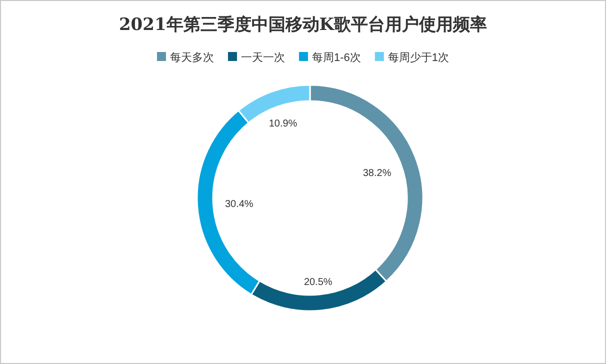 Image resolution: width=606 pixels, height=364 pixels. I want to click on data-label: 20.5%, so click(318, 282).